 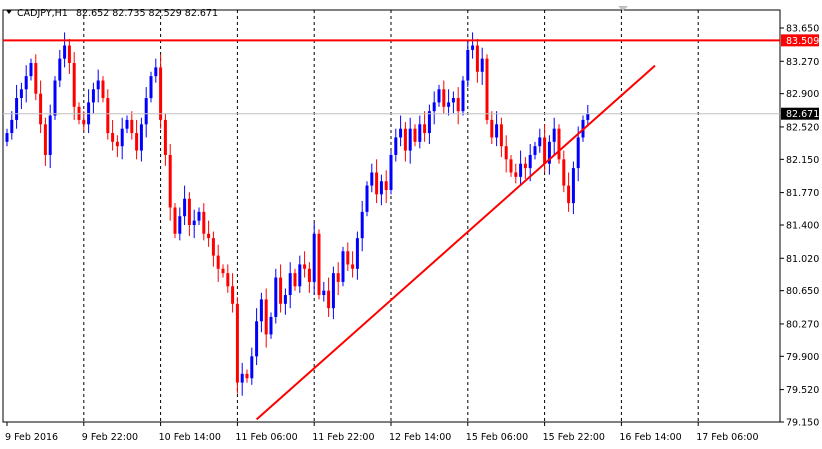 I want to click on triangle-down-icon, so click(x=9, y=12).